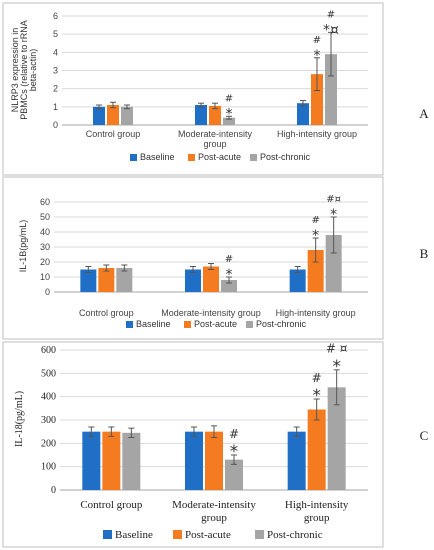  Describe the element at coordinates (55, 107) in the screenshot. I see `y-tick-label: 1` at that location.